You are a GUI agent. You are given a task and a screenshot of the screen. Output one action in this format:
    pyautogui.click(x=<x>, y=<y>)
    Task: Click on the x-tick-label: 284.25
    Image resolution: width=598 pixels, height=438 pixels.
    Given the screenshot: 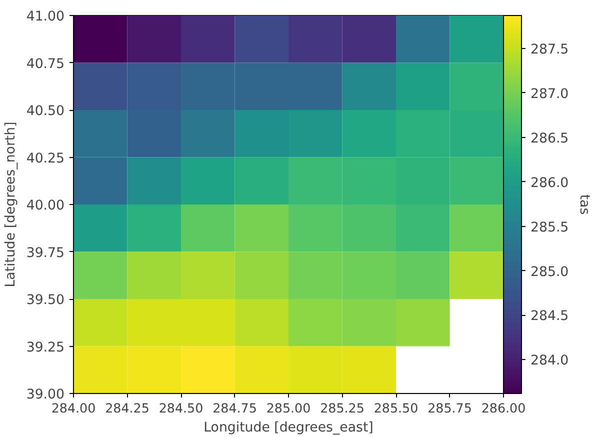 What is the action you would take?
    pyautogui.click(x=127, y=408)
    